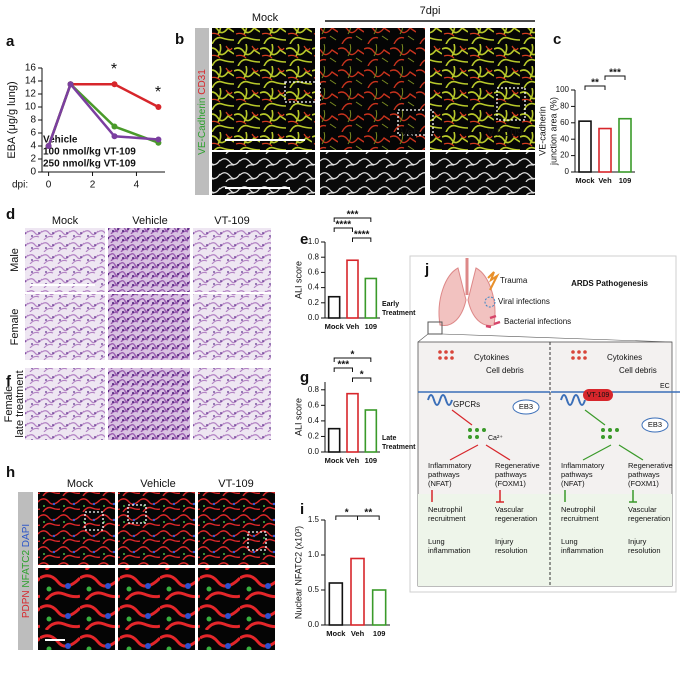 The image size is (680, 680). What do you see at coordinates (31, 94) in the screenshot?
I see `y-tick-label: 12` at bounding box center [31, 94].